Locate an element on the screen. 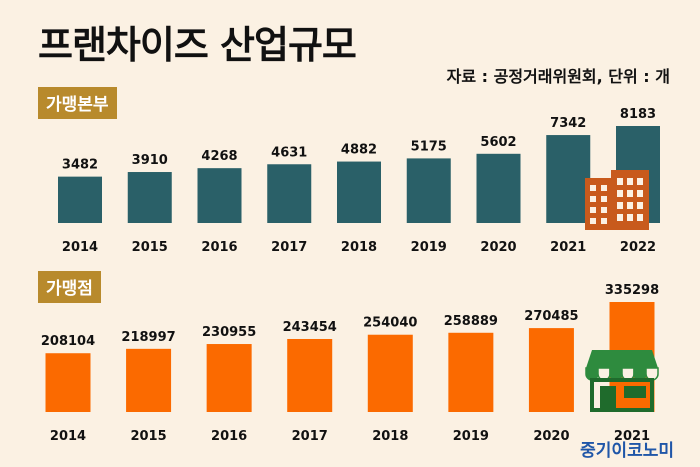 This screenshot has width=700, height=467. tick-label-store-2016: 2016 is located at coordinates (229, 436).